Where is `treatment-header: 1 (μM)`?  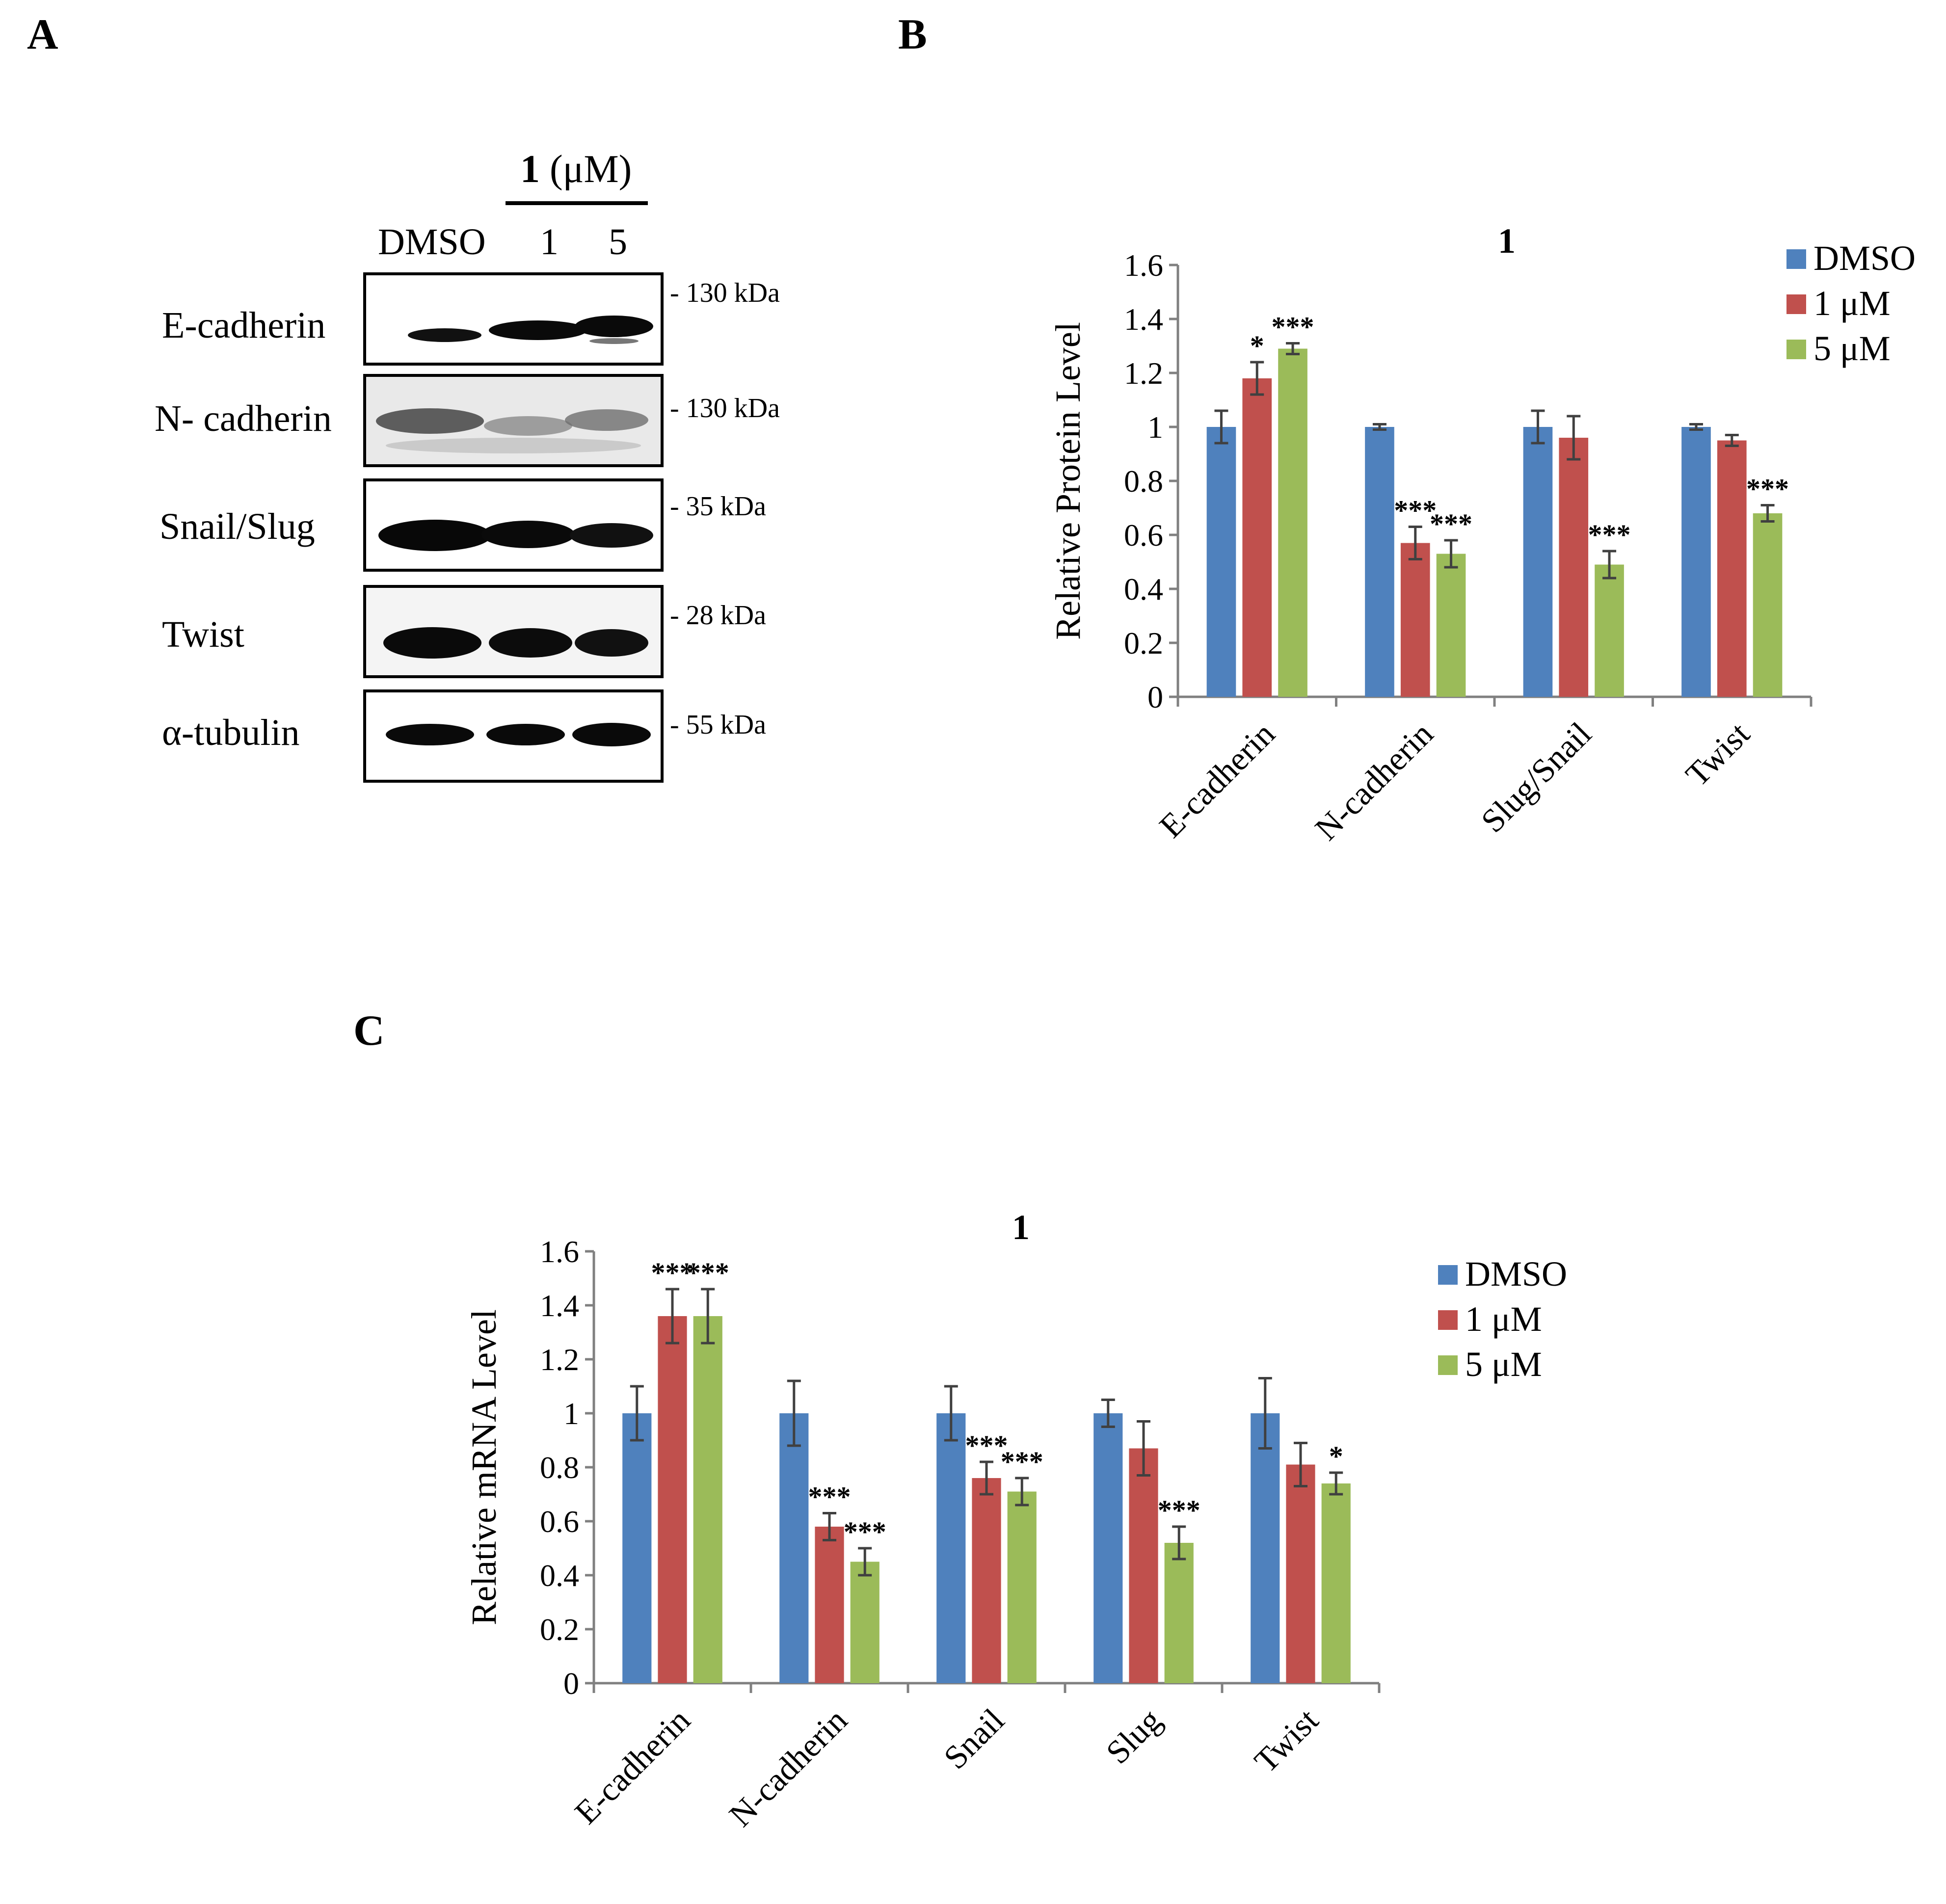
treatment-header: 1 (μM) is located at coordinates (576, 169).